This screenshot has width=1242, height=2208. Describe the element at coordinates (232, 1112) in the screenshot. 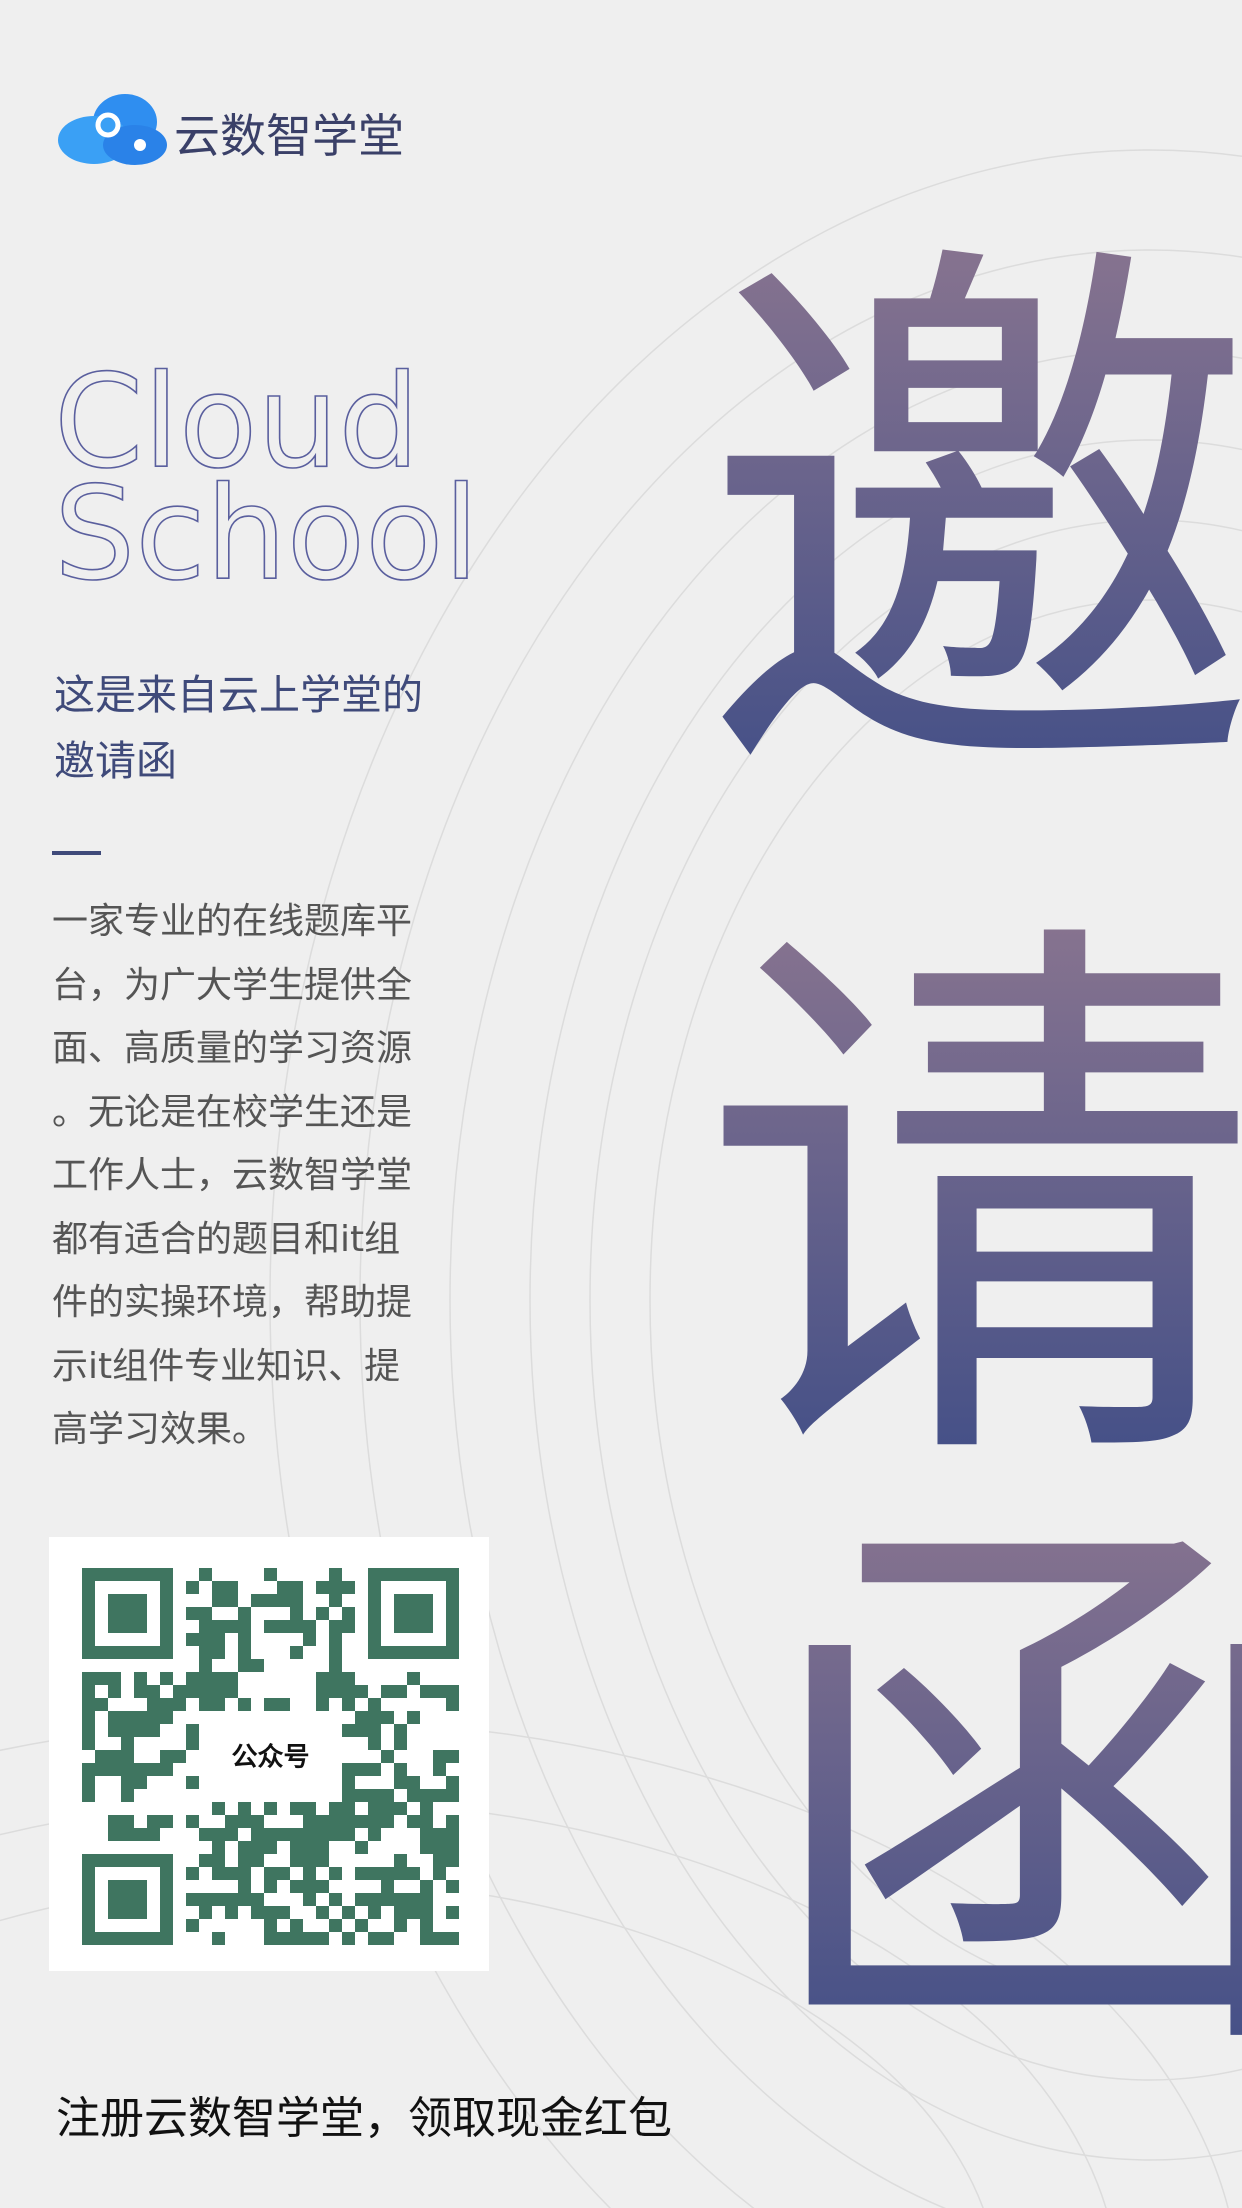

I see `description-line: 。无论是在校学生还是` at that location.